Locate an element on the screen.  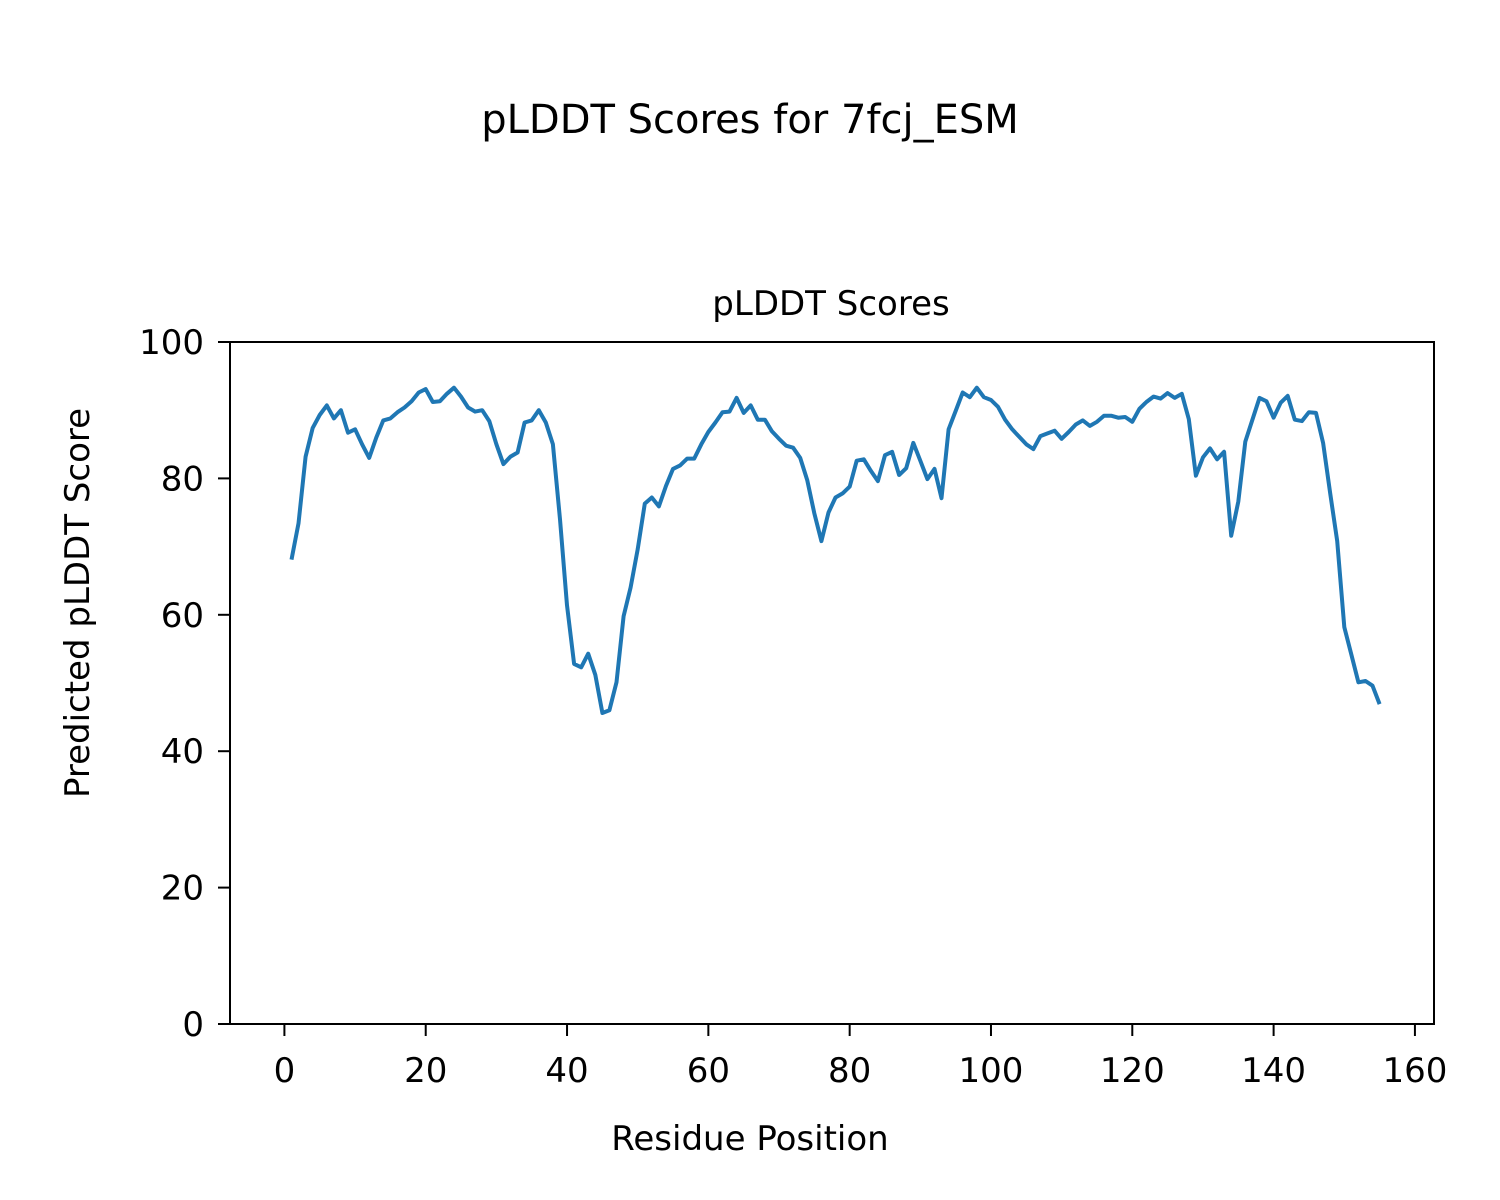
x-tick-label: 160 is located at coordinates (1414, 1071).